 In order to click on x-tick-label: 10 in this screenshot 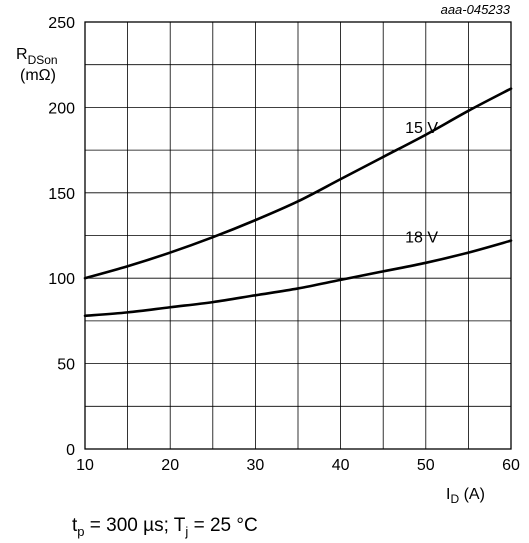, I will do `click(85, 465)`.